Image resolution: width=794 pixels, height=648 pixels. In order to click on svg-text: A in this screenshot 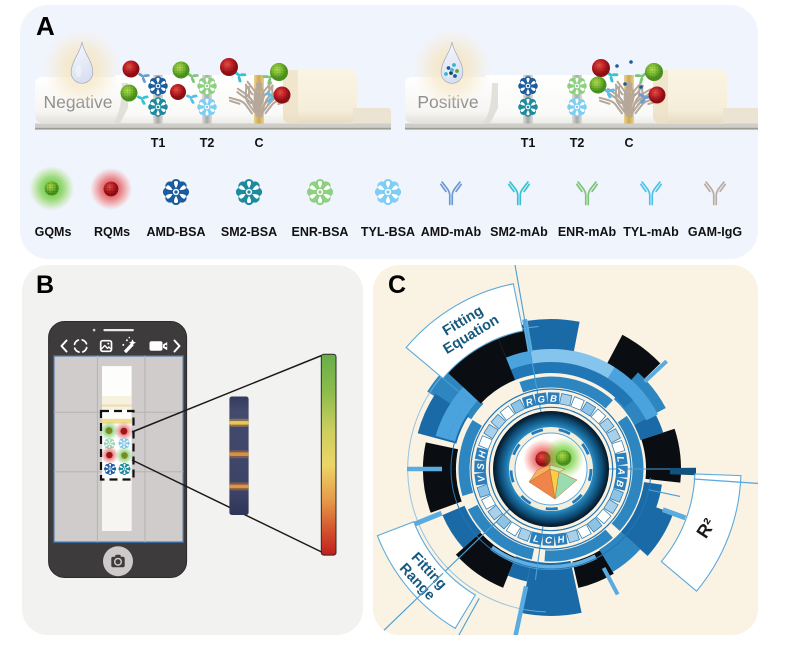, I will do `click(620, 471)`.